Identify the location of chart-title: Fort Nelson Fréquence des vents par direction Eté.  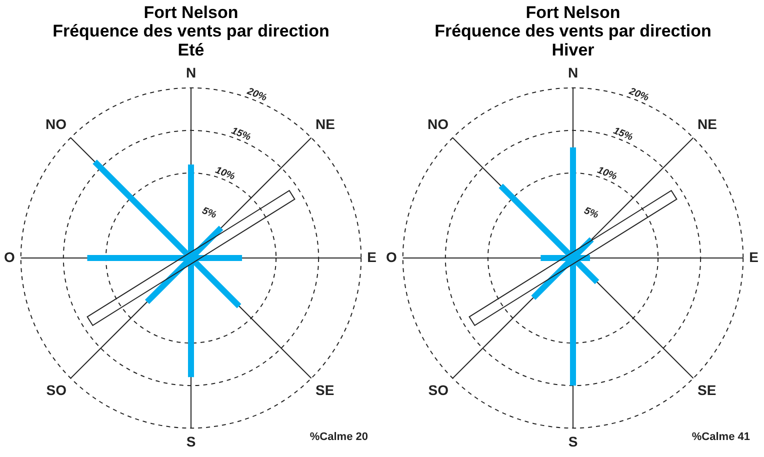
(191, 31).